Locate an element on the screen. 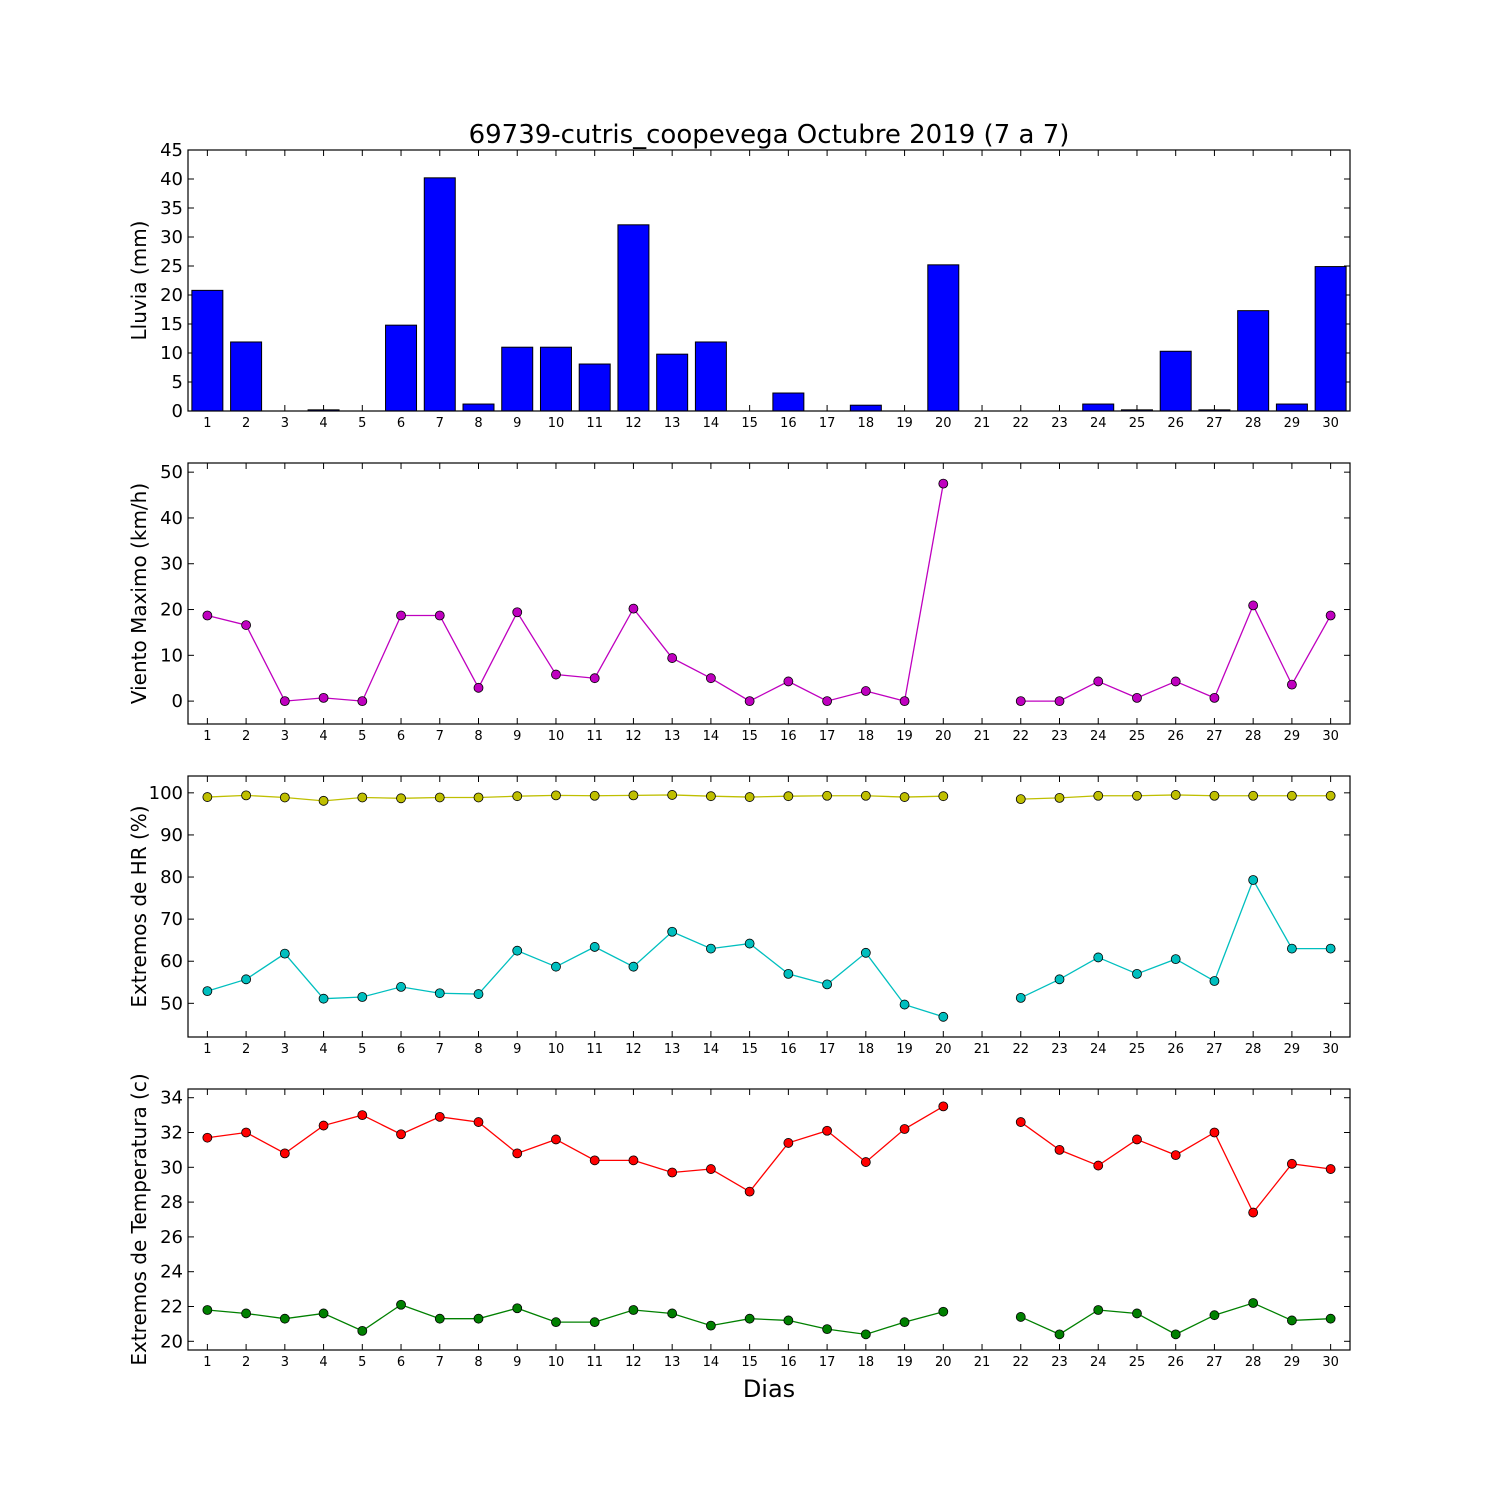 The width and height of the screenshot is (1500, 1500). x-tick-label: 6 is located at coordinates (401, 423).